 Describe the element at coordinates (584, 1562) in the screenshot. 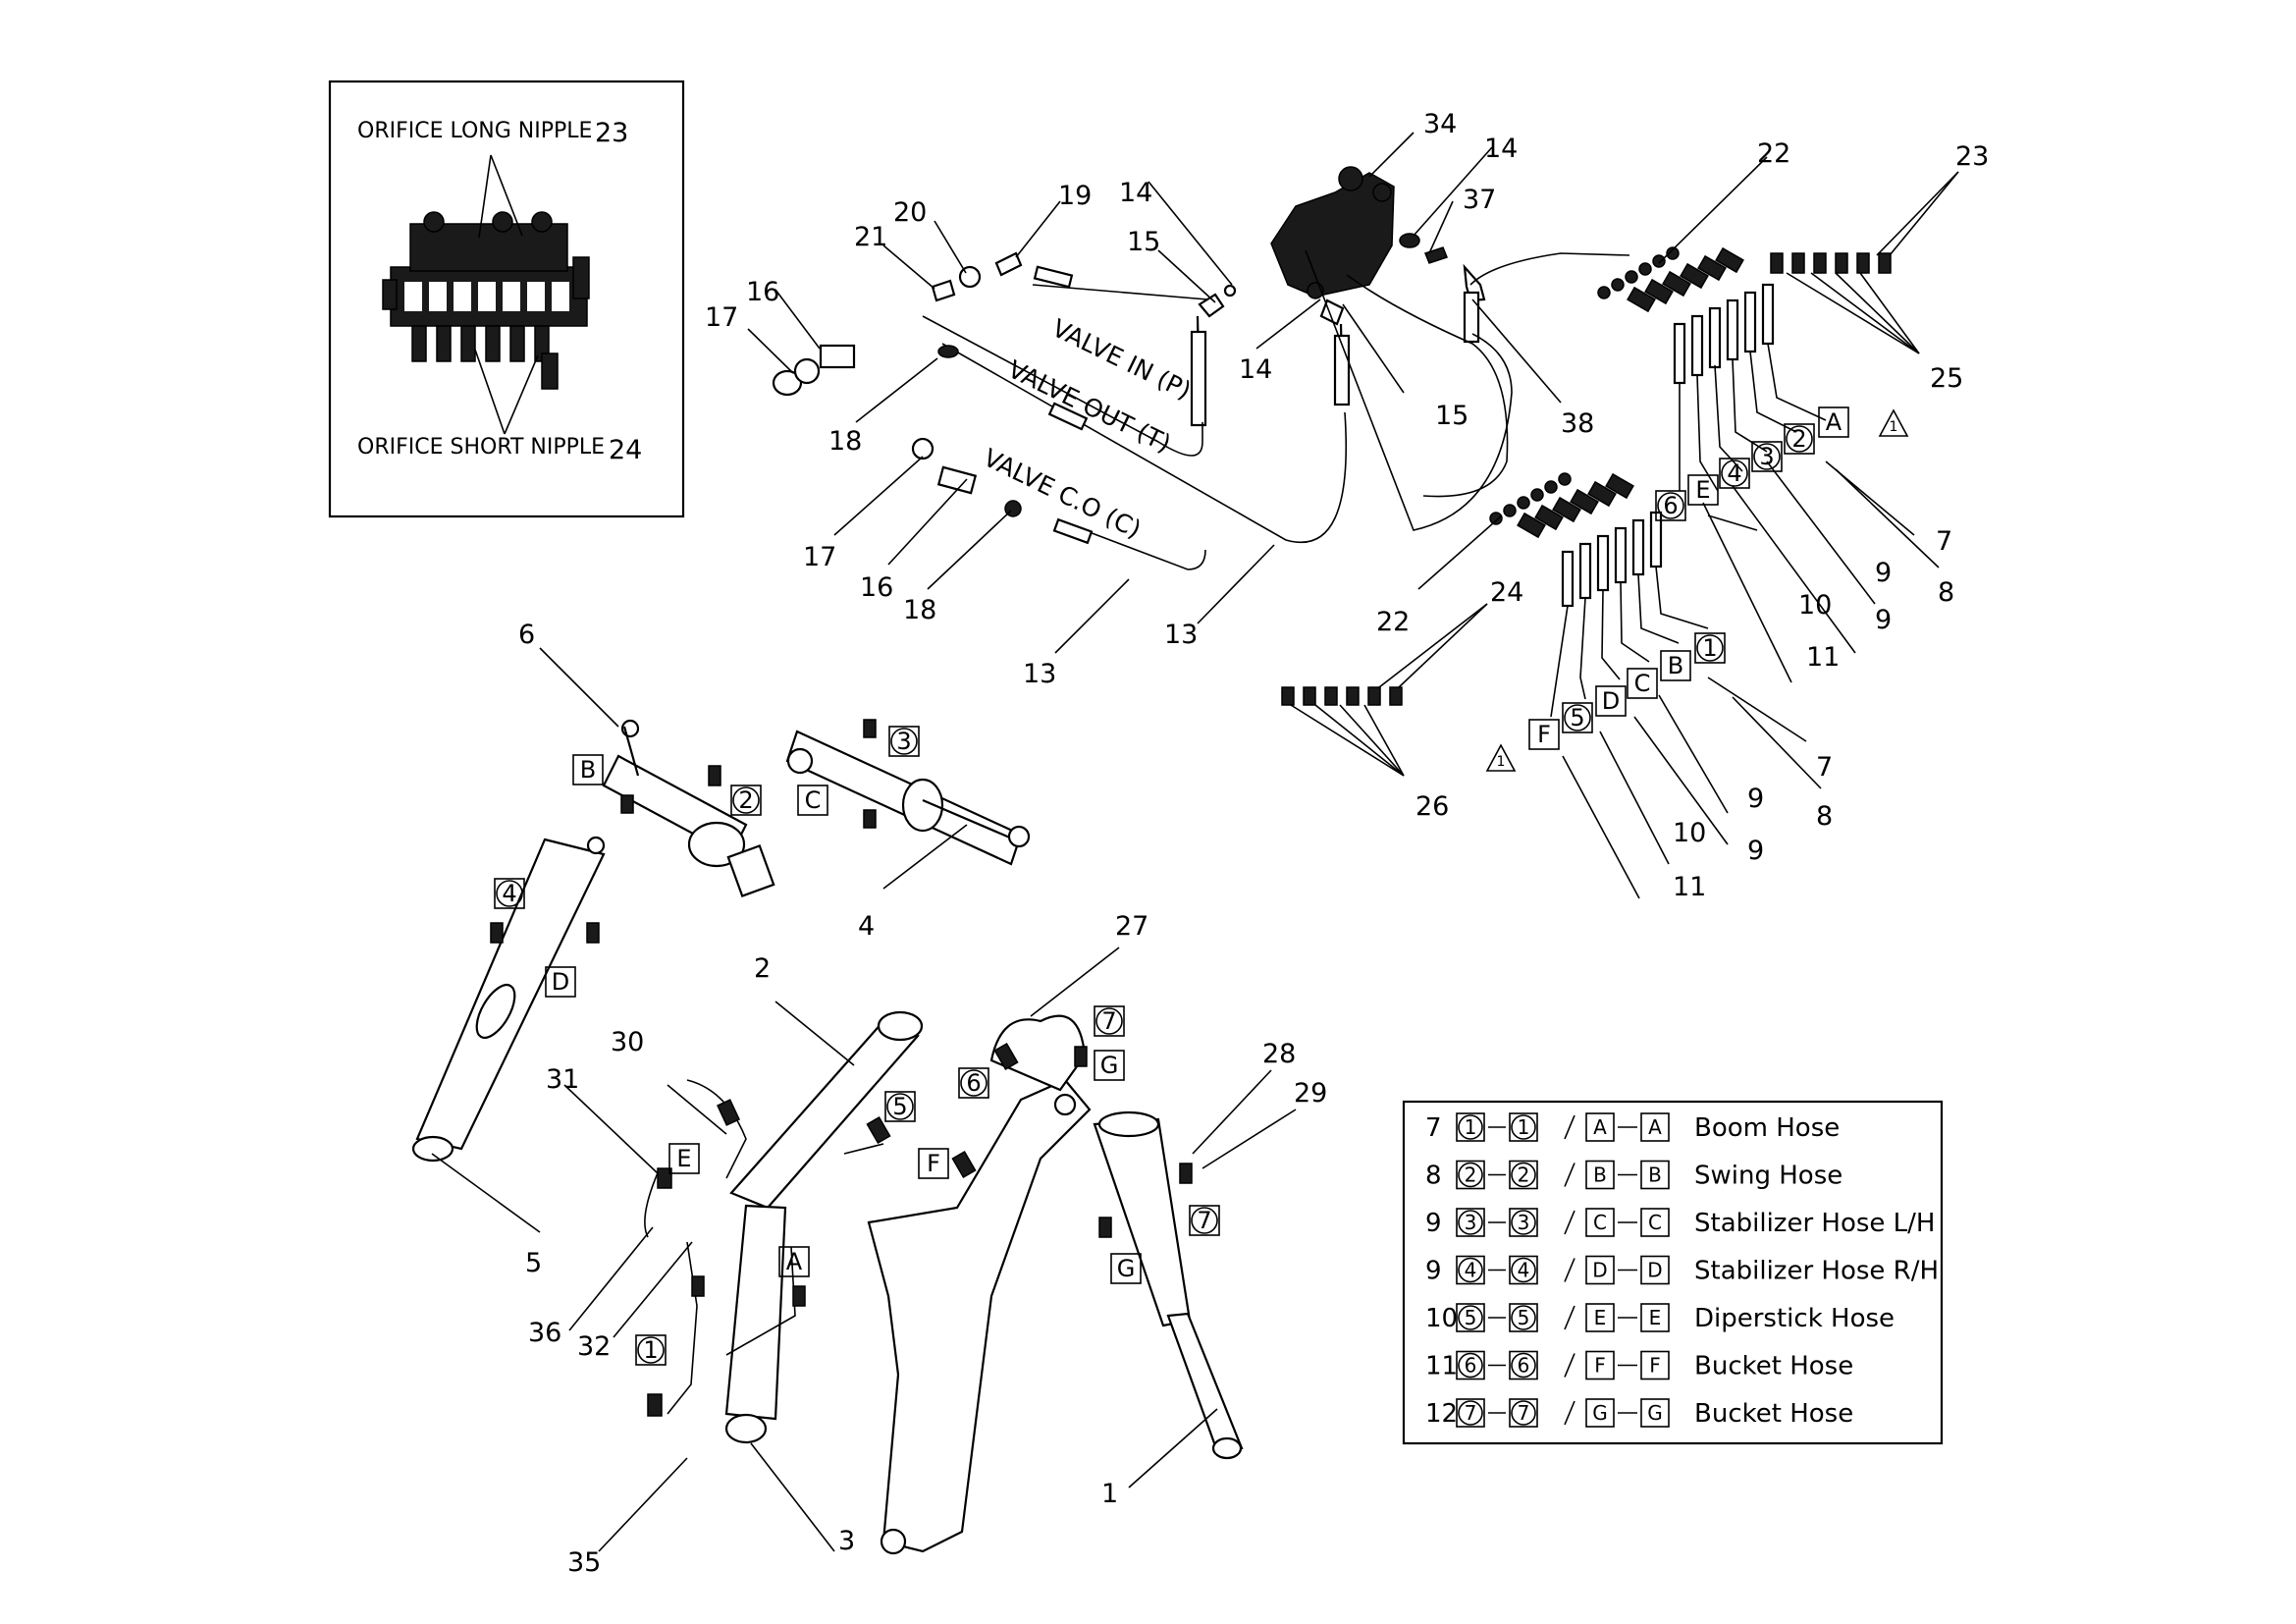

I see `callout-35: 35` at that location.